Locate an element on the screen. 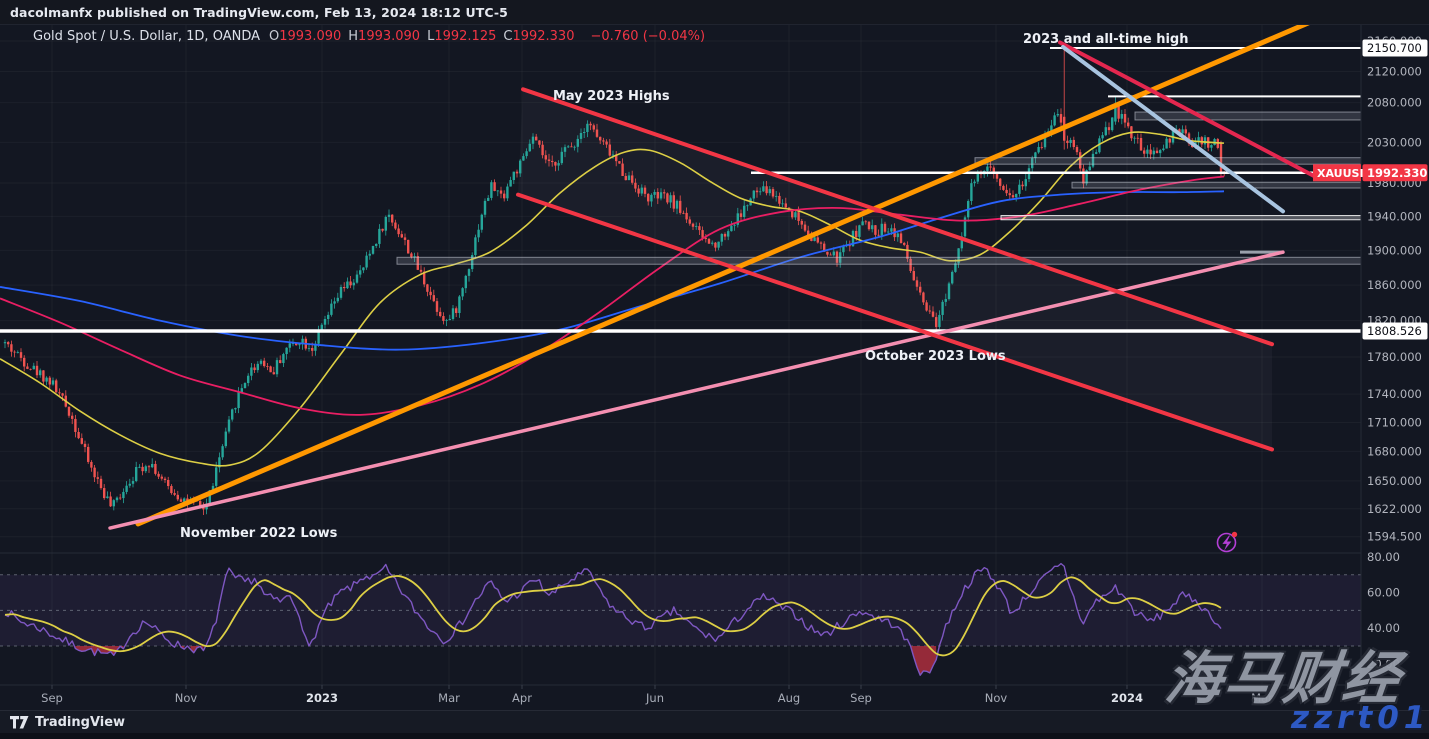 This screenshot has width=1429, height=739. footer-bar: TradingView is located at coordinates (714, 722).